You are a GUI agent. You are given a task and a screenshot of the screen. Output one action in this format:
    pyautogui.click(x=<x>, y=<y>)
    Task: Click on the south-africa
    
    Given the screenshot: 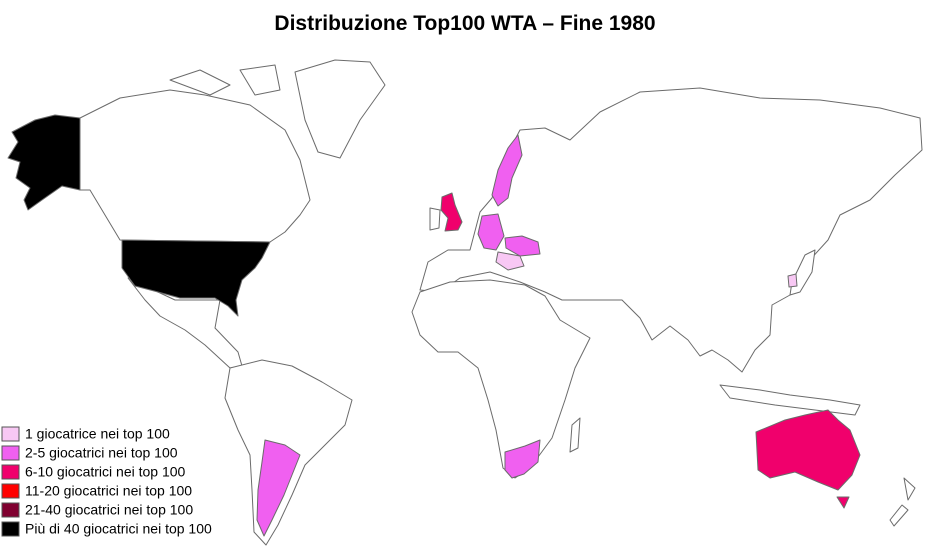 What is the action you would take?
    pyautogui.click(x=522, y=459)
    